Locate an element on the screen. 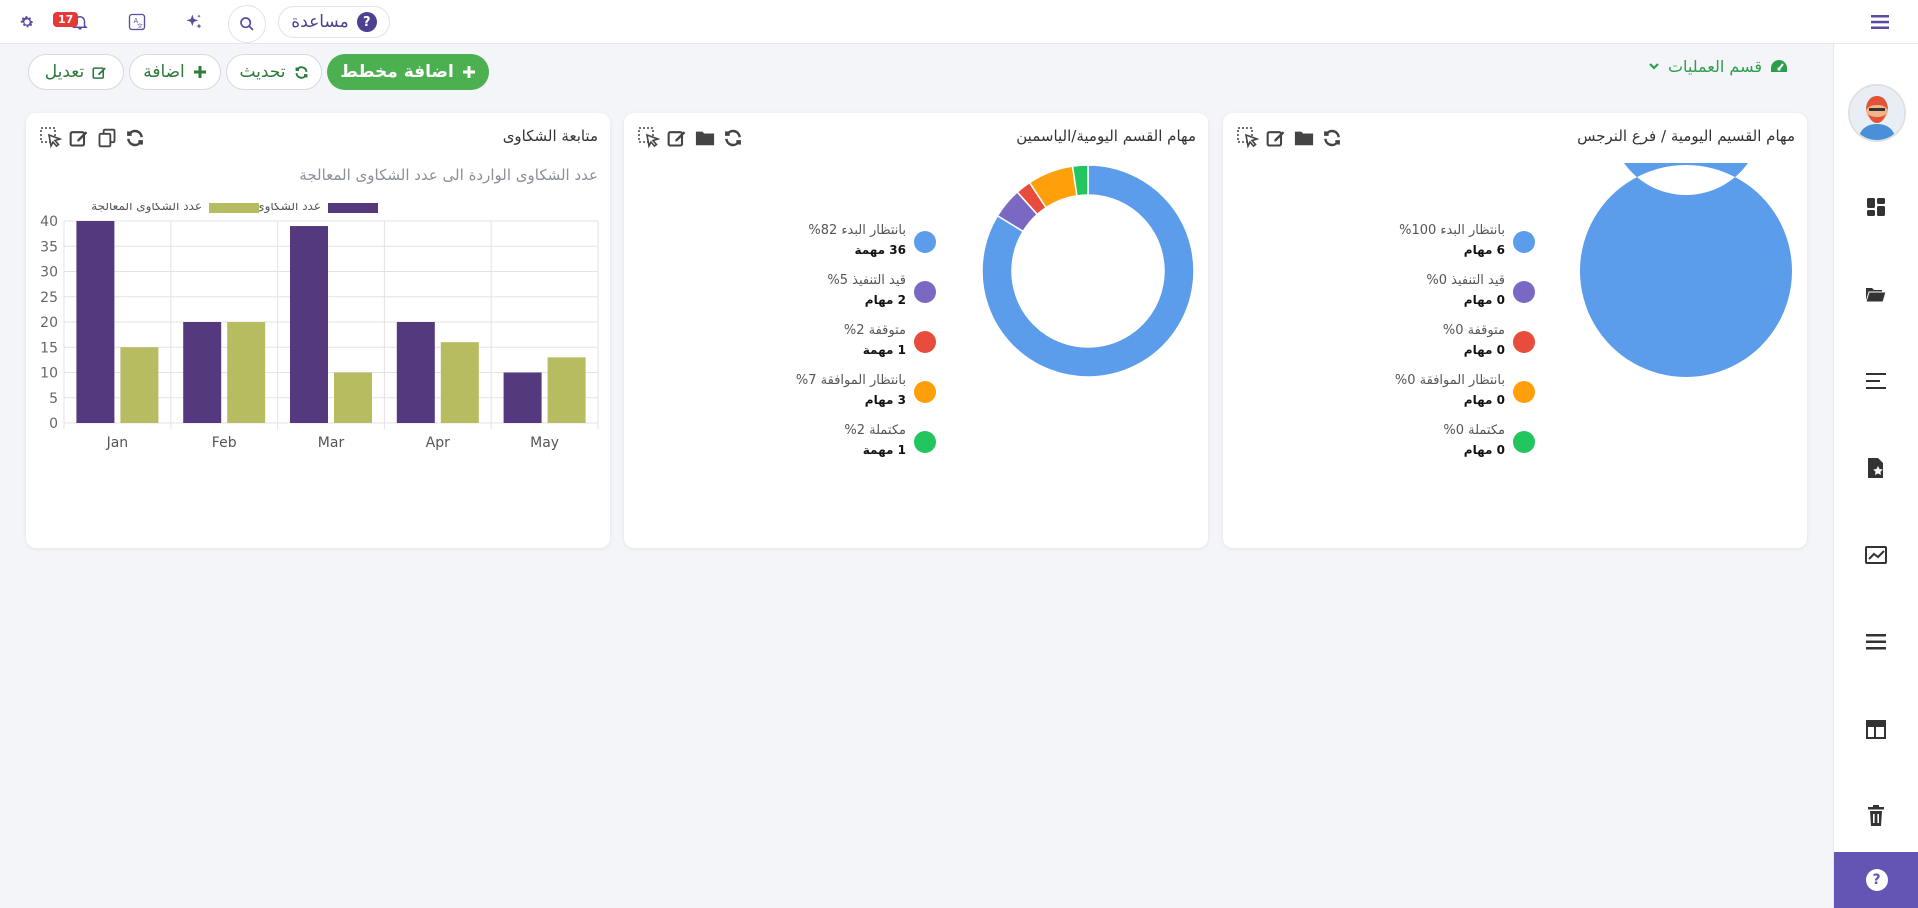  legend-label: بانتظار البدء 100% is located at coordinates (1452, 230).